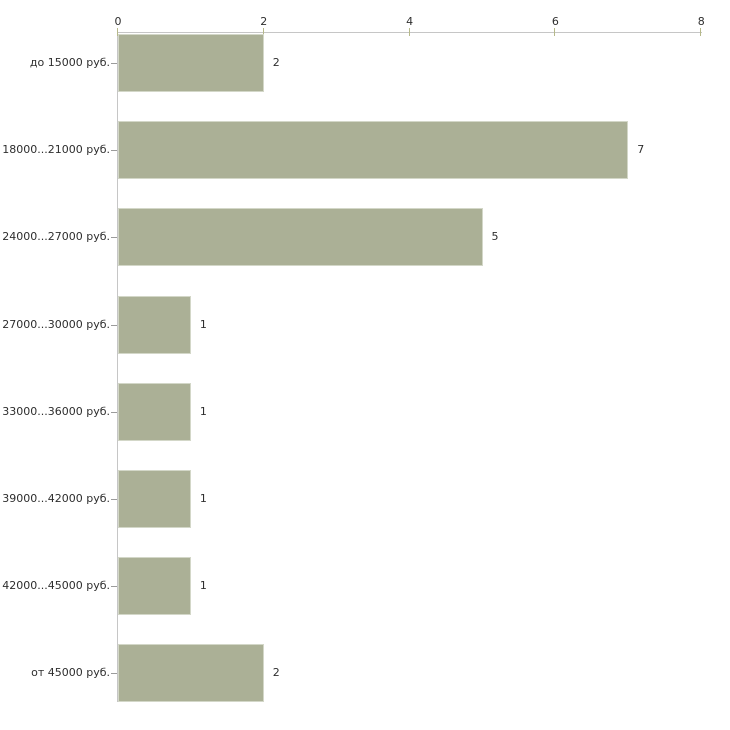  What do you see at coordinates (70, 673) in the screenshot?
I see `category-label: от 45000 руб.` at bounding box center [70, 673].